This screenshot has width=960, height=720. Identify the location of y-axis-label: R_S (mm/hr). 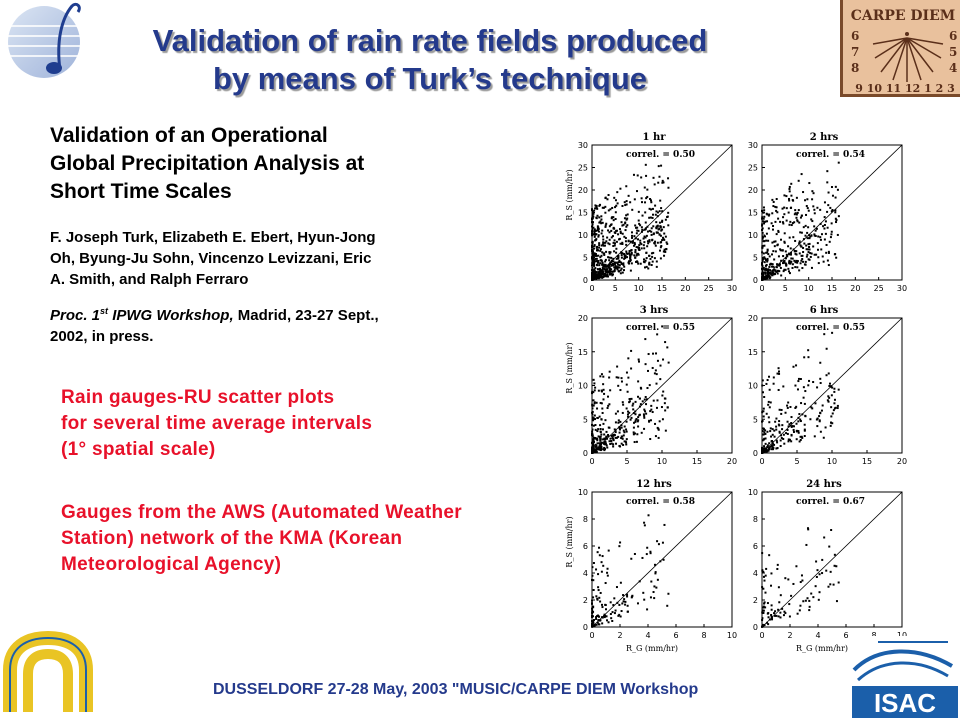
(569, 367).